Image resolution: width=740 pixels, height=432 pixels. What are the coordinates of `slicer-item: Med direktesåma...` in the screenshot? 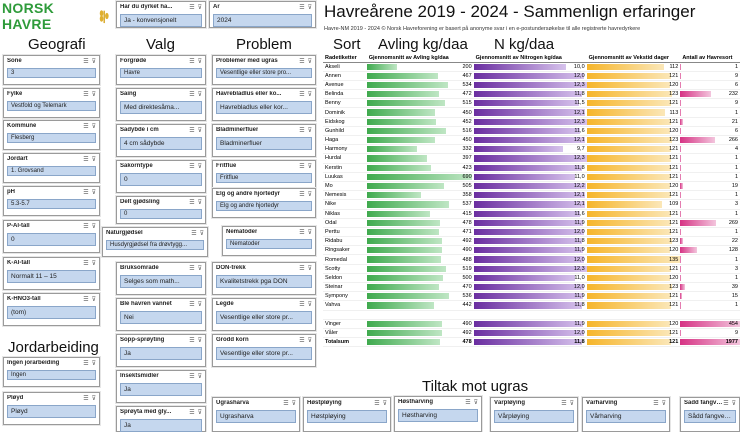 It's located at (161, 107).